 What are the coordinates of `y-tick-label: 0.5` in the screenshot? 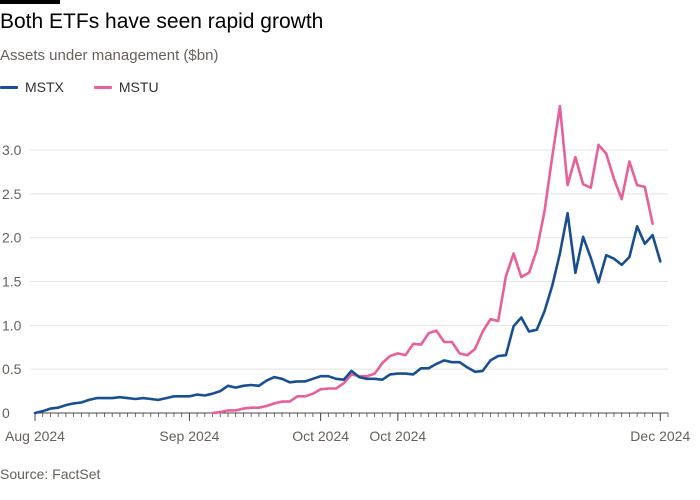 It's located at (12, 369).